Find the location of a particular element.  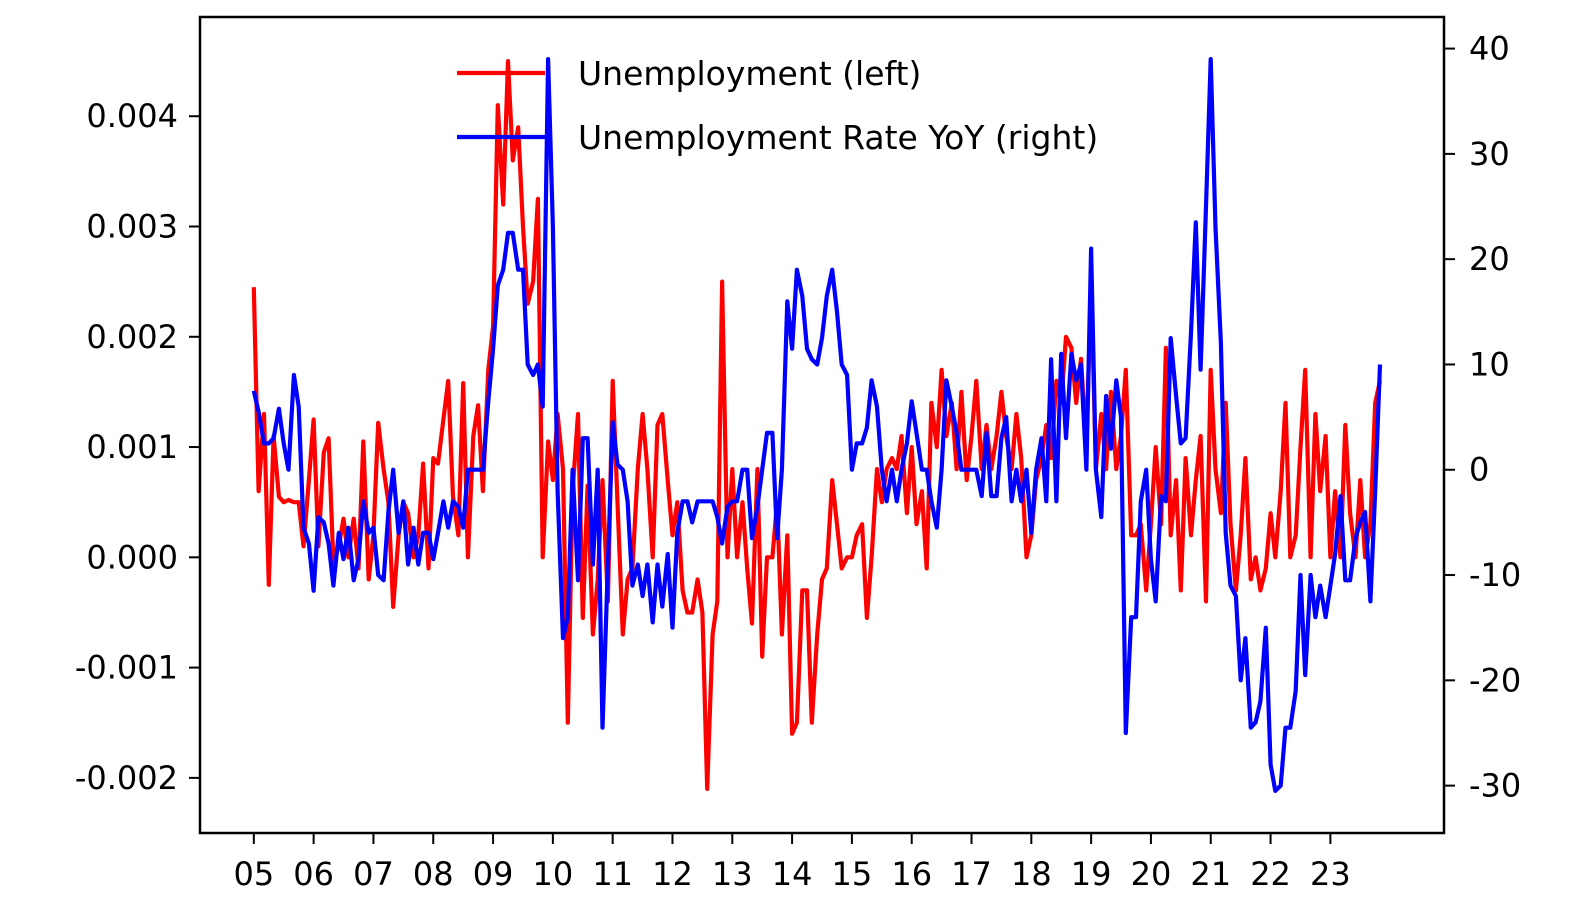

x-tick-label: 20 is located at coordinates (1151, 874).